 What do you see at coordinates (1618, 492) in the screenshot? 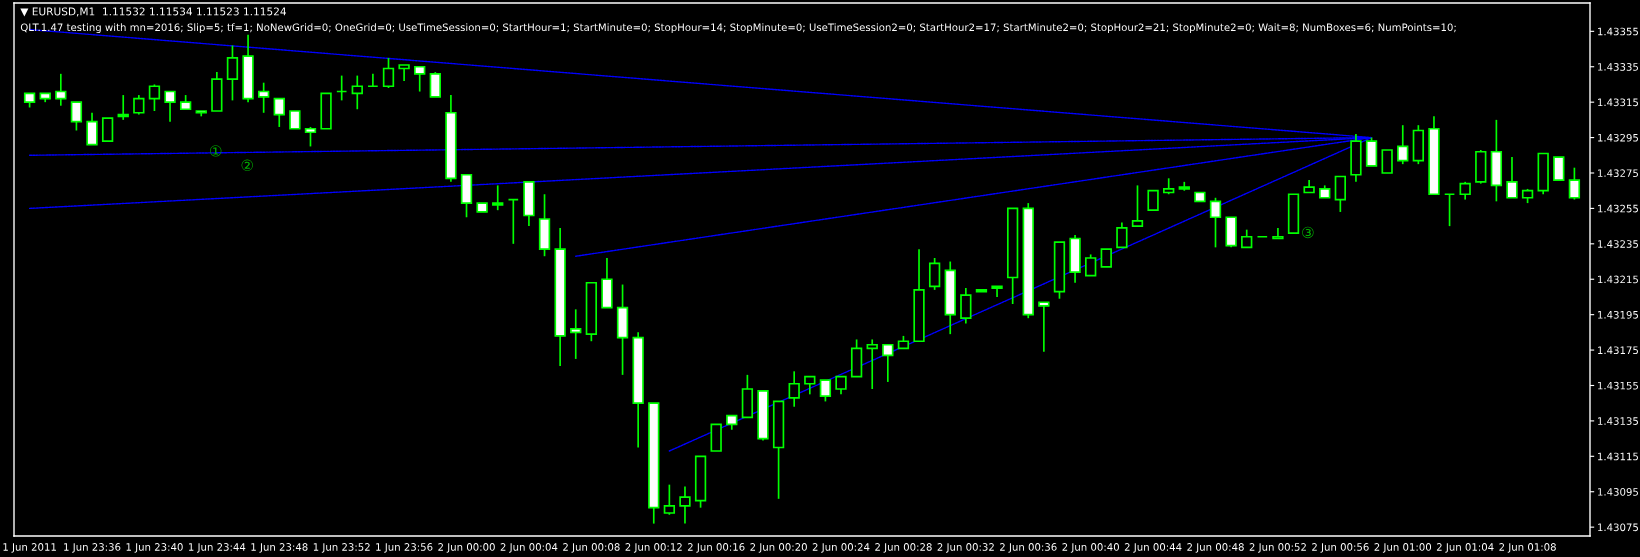
I see `y-tick-label: 1.43095` at bounding box center [1618, 492].